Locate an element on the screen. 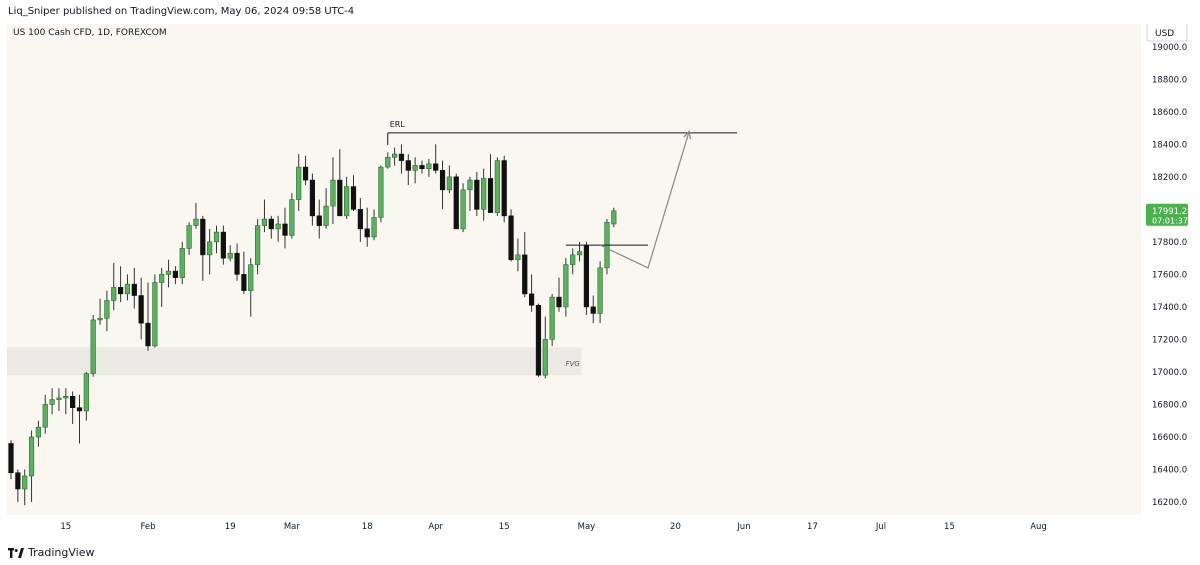 The height and width of the screenshot is (565, 1200). last-price-badge: 17991.207:01:37 is located at coordinates (1167, 214).